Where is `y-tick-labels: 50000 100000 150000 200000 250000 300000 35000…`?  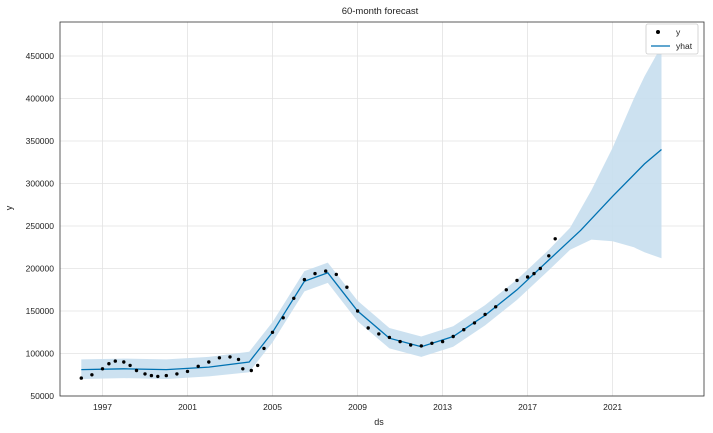
y-tick-labels: 50000 100000 150000 200000 250000 300000 35000… is located at coordinates (40, 226).